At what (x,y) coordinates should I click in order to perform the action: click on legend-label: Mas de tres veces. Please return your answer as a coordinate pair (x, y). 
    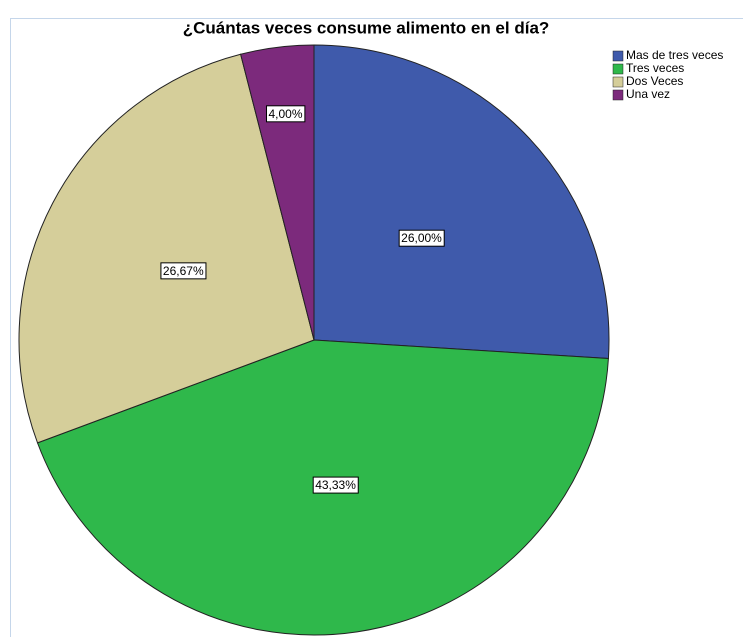
    Looking at the image, I should click on (674, 55).